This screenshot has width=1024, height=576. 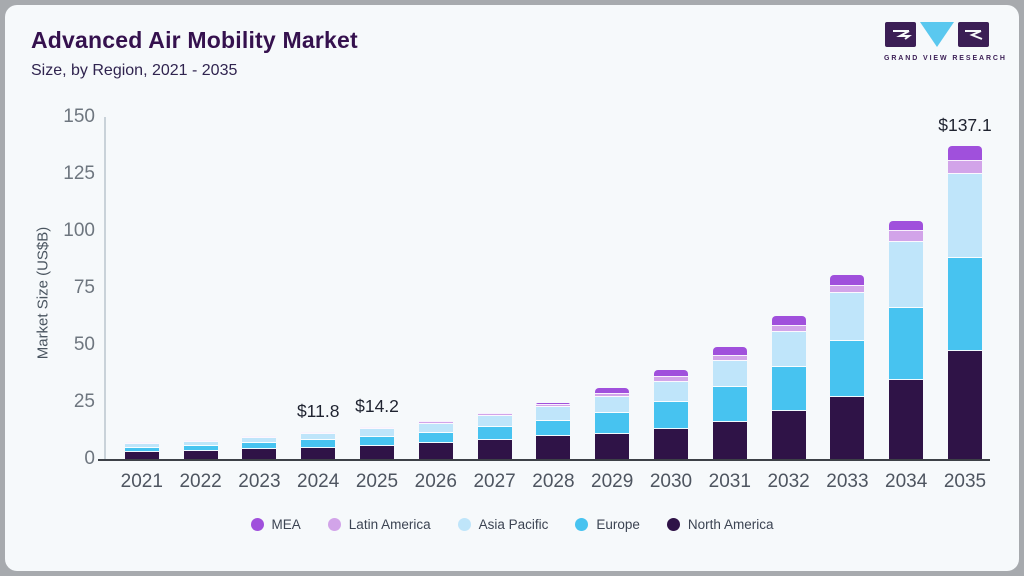 I want to click on bar-2027, so click(x=494, y=435).